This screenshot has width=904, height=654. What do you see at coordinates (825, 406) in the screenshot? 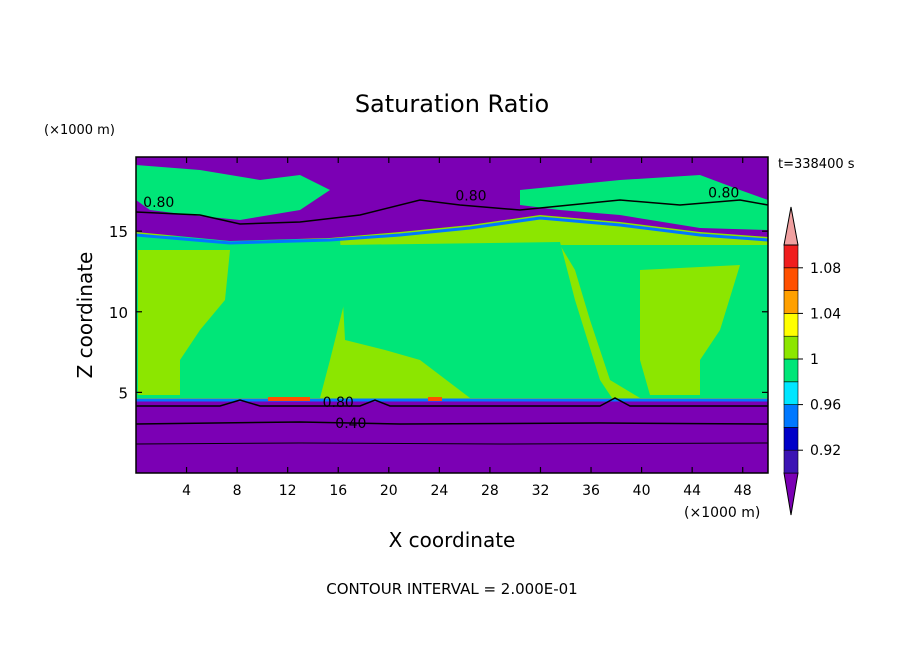
I see `colorbar-tick-label: 0.96` at bounding box center [825, 406].